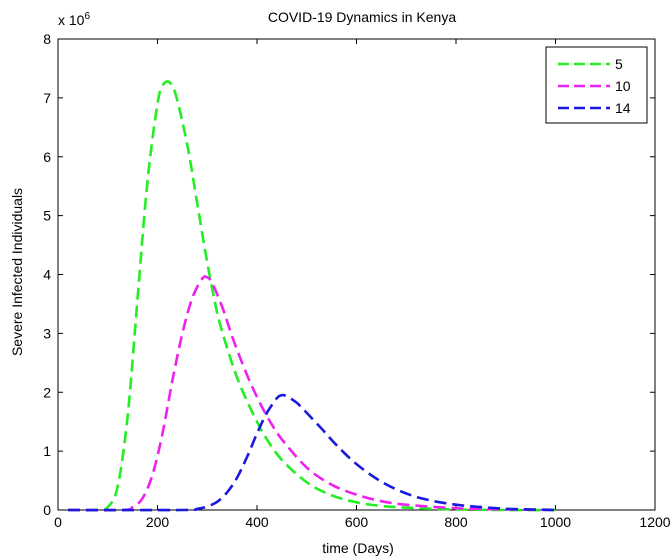 This screenshot has width=670, height=559. What do you see at coordinates (47, 451) in the screenshot?
I see `y-tick-label: 1` at bounding box center [47, 451].